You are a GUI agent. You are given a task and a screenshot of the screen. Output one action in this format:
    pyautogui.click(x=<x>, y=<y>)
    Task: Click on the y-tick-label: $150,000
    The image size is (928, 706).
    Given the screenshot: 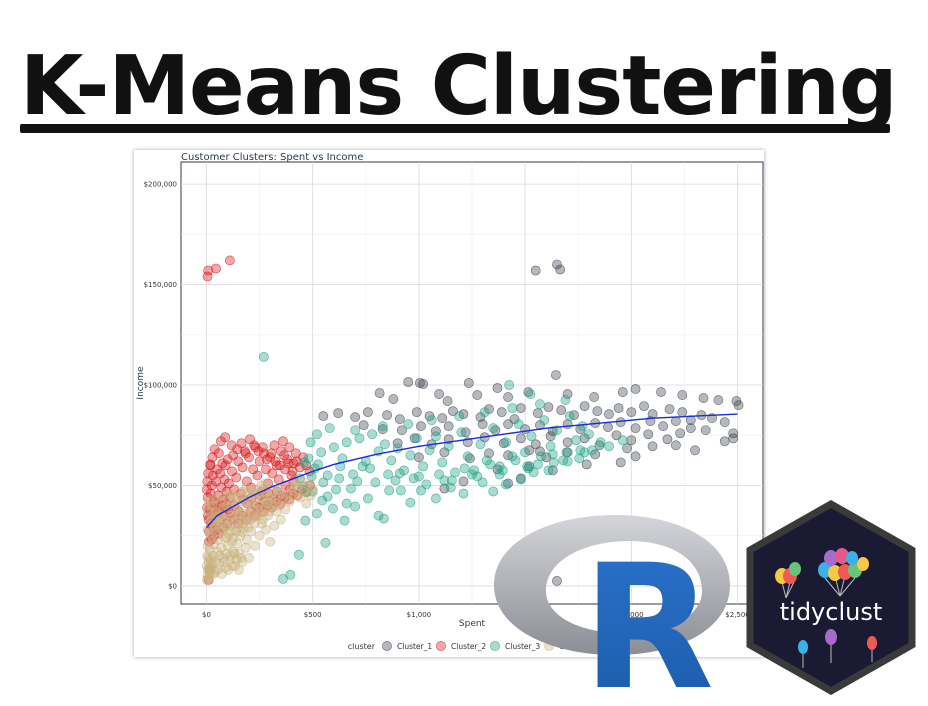 What is the action you would take?
    pyautogui.click(x=160, y=285)
    